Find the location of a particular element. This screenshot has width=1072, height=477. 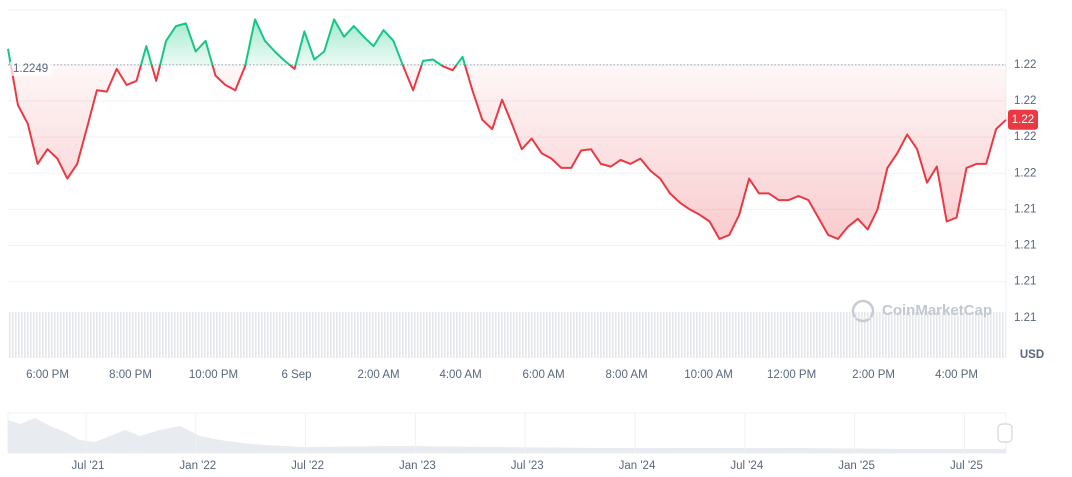

x-tick-label: 6 Sep is located at coordinates (296, 375).